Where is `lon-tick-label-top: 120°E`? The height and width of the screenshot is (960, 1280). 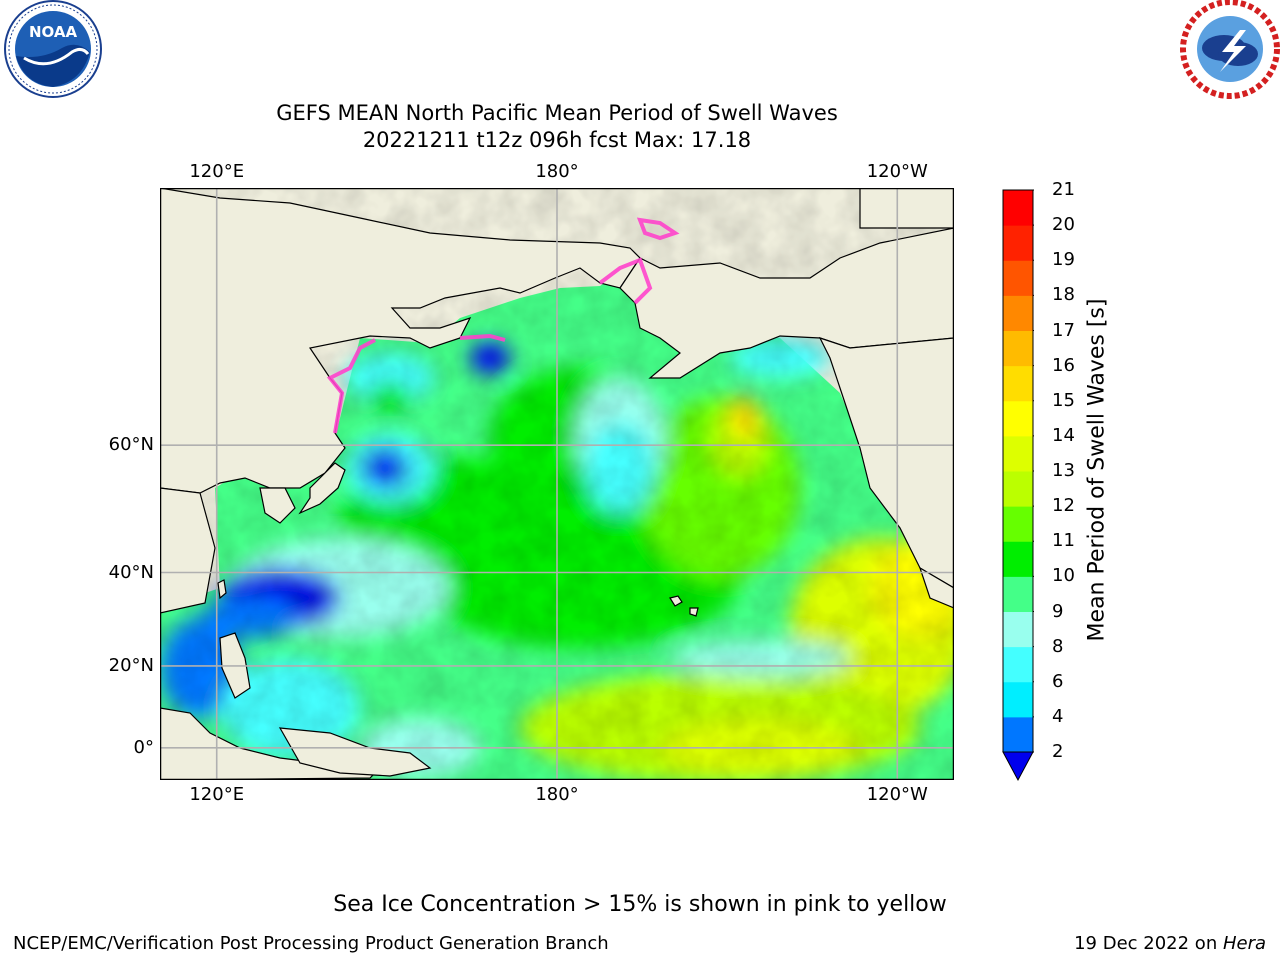 lon-tick-label-top: 120°E is located at coordinates (217, 171).